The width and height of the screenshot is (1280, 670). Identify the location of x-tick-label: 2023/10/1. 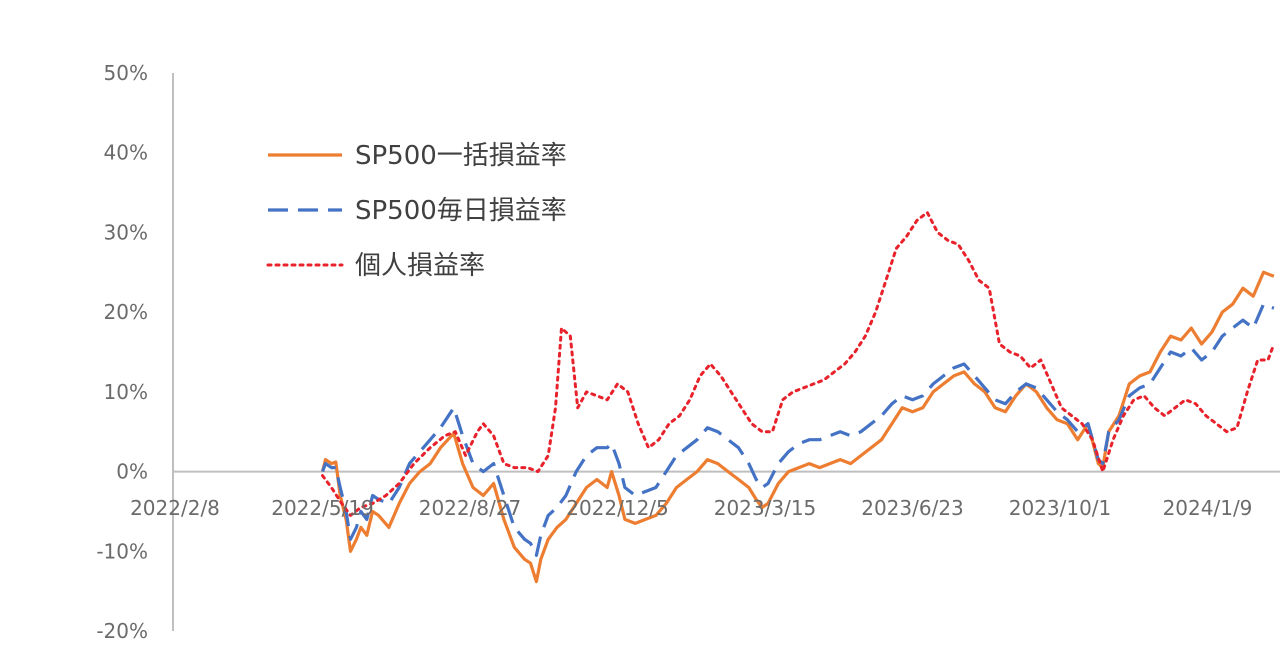
(1060, 508).